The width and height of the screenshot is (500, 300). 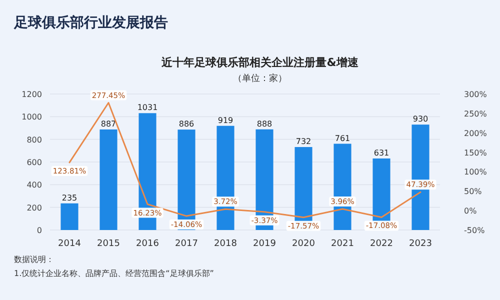 I want to click on y2-tick-label: 0%, so click(x=471, y=211).